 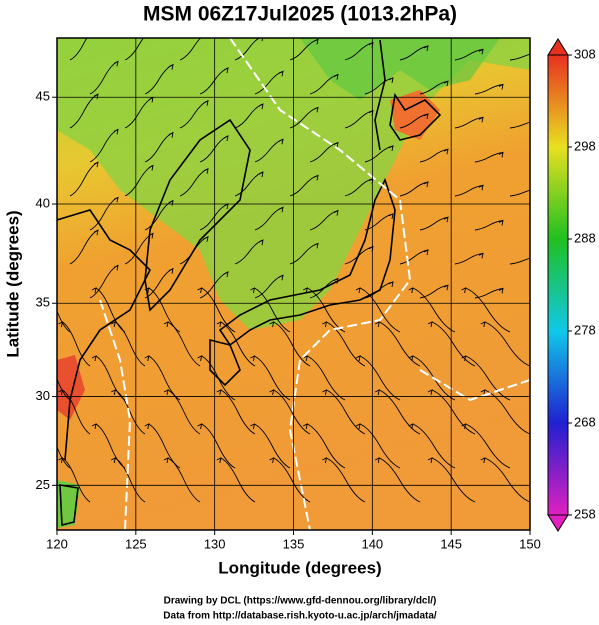 I want to click on y-tick-label: 45, so click(x=43, y=96).